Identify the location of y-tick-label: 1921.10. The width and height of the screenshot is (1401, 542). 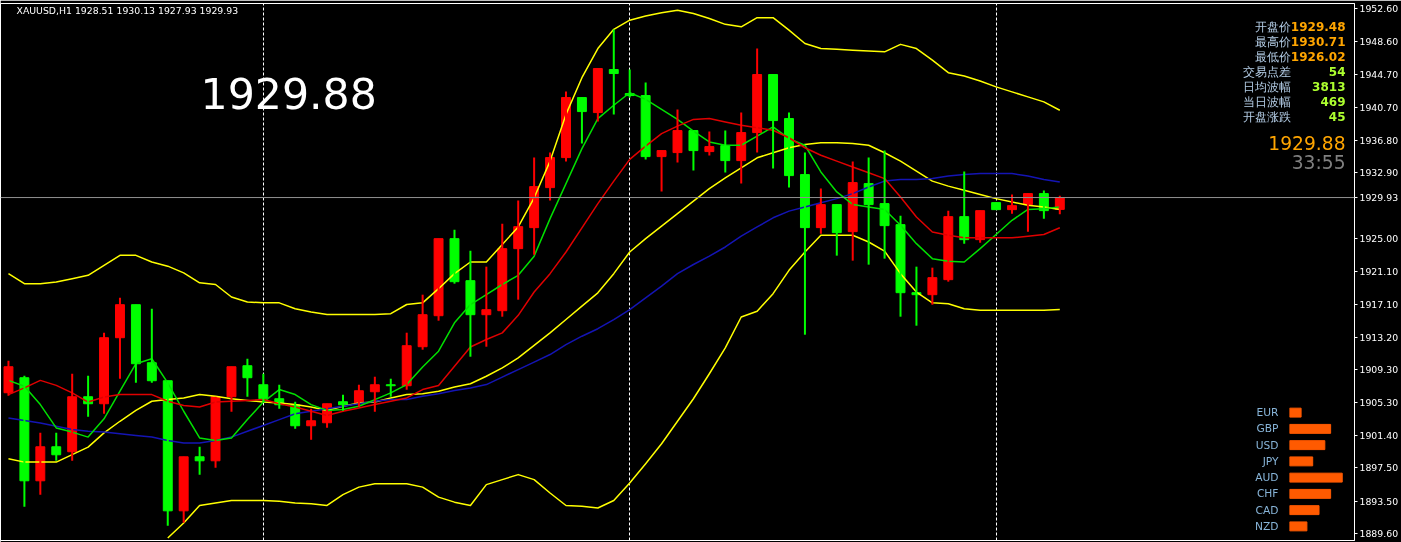
(1379, 271).